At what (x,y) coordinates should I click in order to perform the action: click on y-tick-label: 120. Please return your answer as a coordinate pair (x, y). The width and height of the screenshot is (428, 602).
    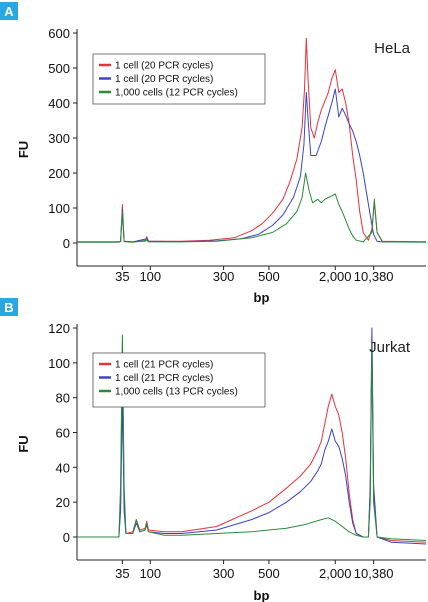
    Looking at the image, I should click on (59, 328).